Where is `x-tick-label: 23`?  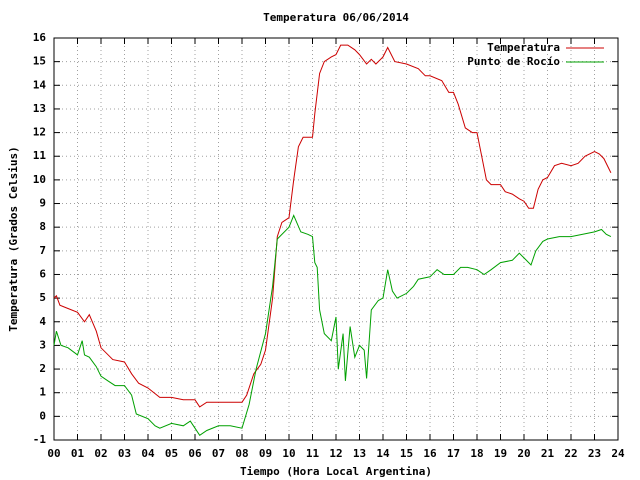
x-tick-label: 23 is located at coordinates (594, 453).